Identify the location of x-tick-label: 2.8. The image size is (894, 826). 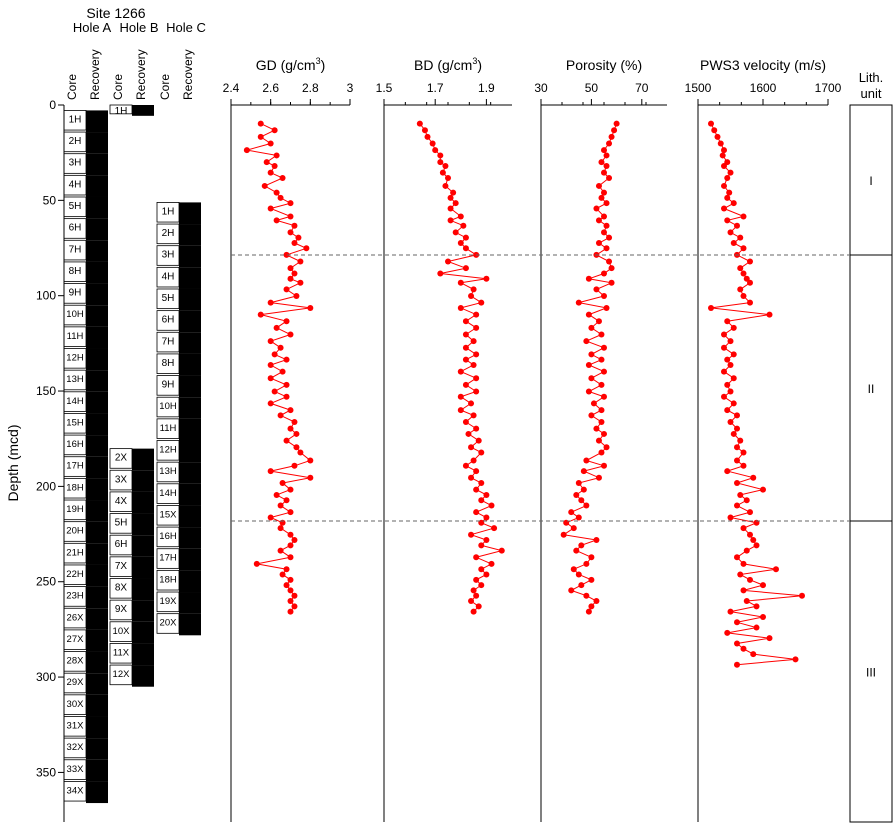
(310, 88).